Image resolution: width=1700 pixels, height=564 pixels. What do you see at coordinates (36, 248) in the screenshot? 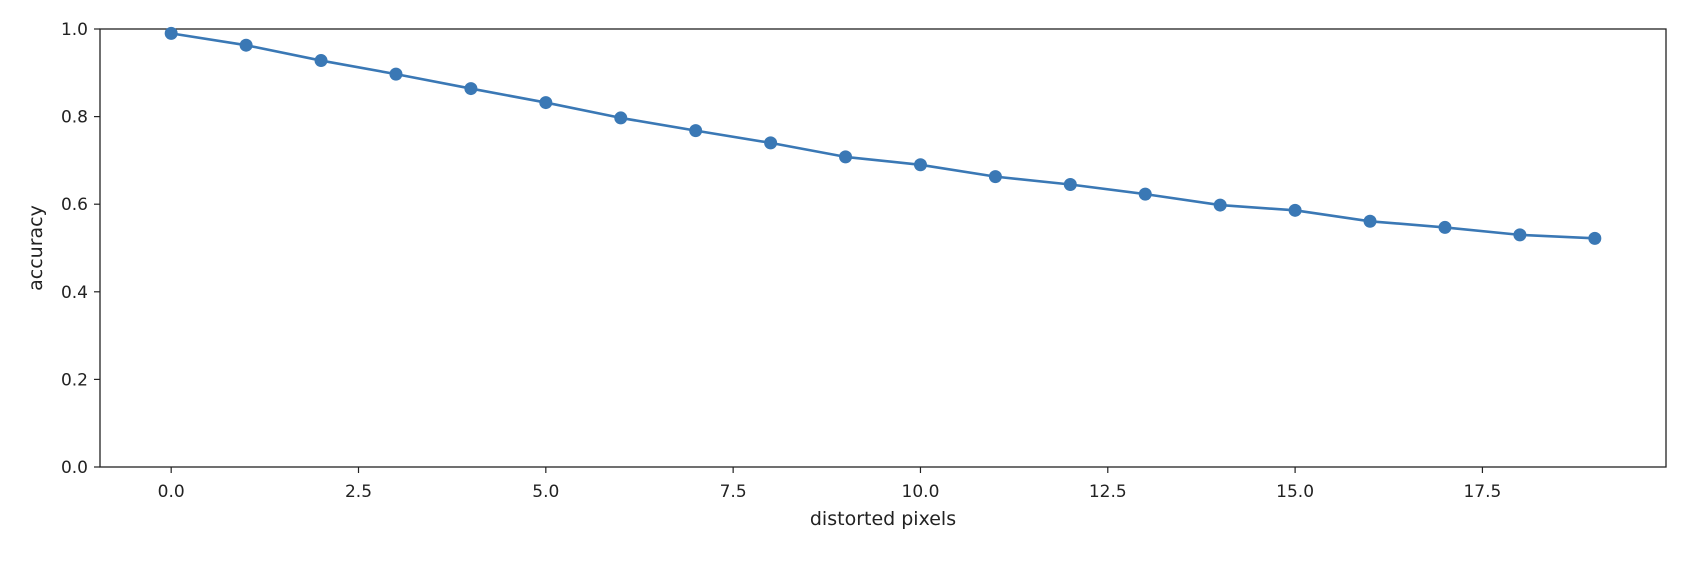
I see `y-axis-label: accuracy` at bounding box center [36, 248].